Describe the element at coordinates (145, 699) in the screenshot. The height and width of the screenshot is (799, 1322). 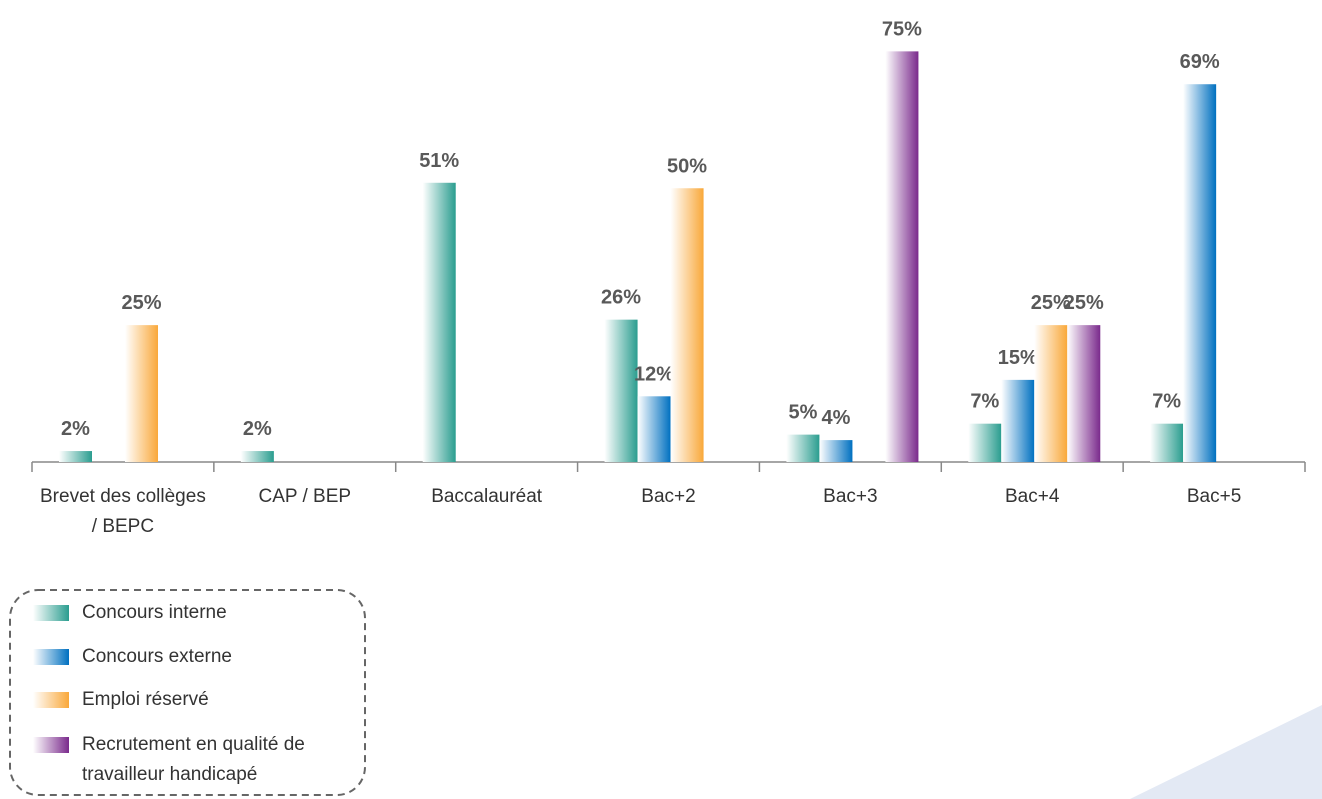
I see `legend-label: Emploi réservé` at that location.